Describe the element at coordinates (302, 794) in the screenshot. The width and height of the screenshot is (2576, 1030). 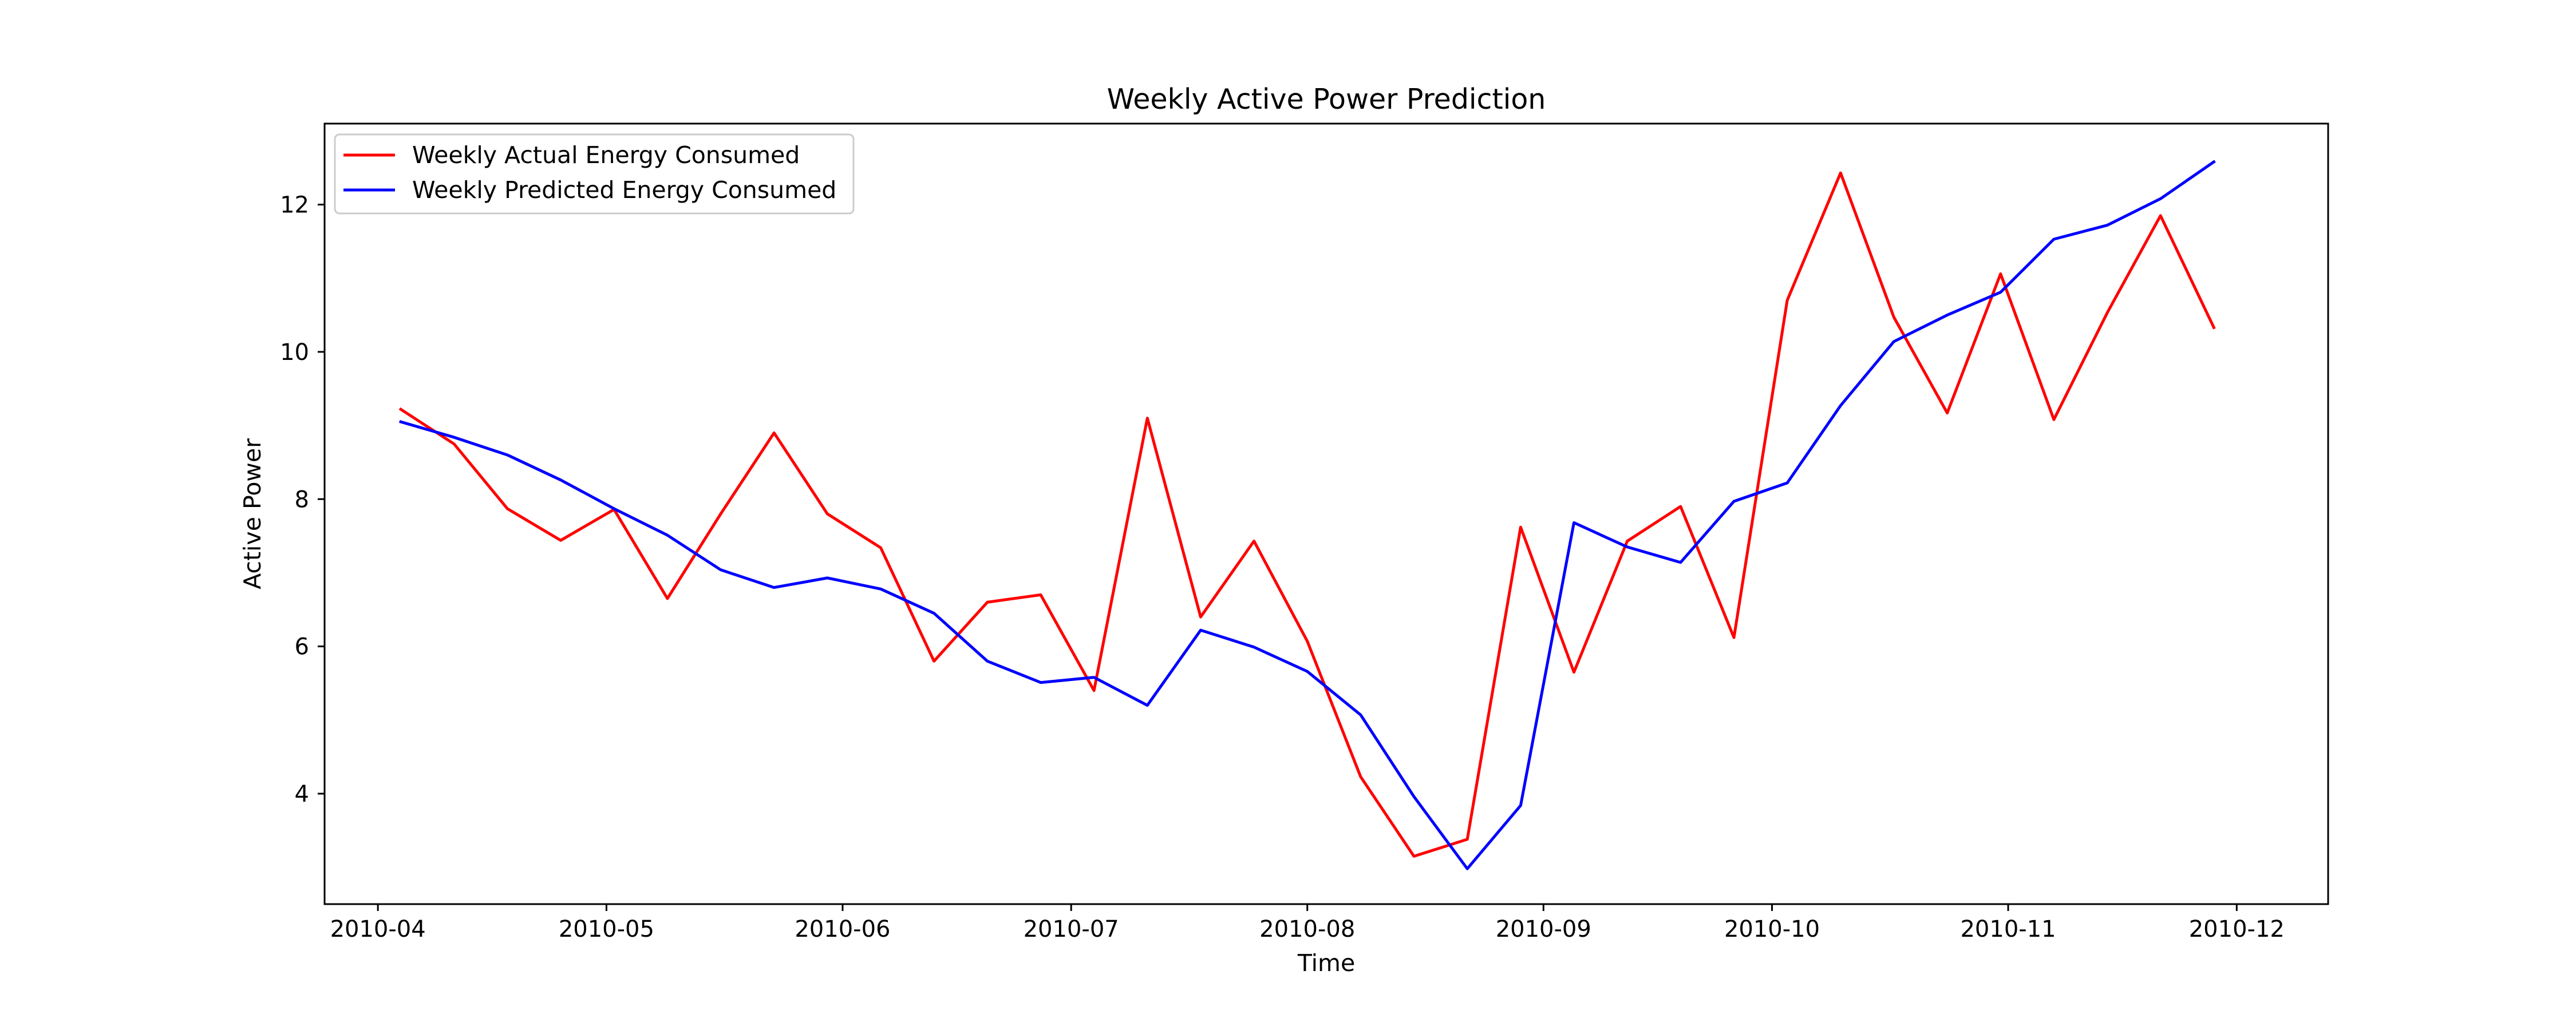
I see `y-tick-label: 4` at that location.